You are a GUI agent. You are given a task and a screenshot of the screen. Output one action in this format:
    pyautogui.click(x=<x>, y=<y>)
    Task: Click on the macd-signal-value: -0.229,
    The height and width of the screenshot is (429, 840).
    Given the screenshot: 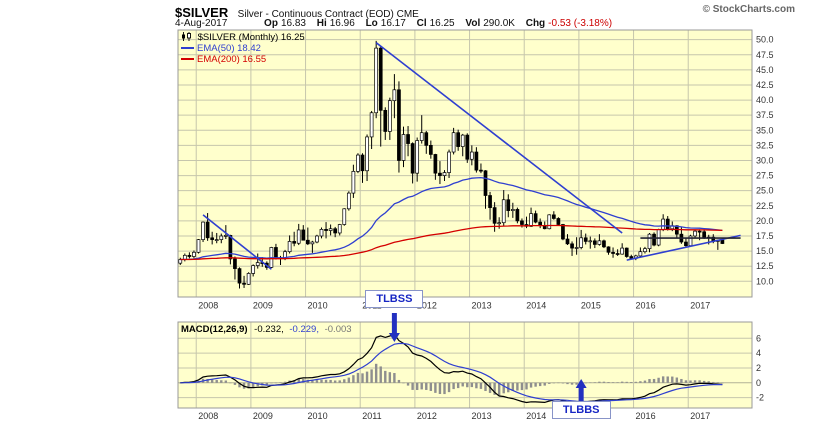 What is the action you would take?
    pyautogui.click(x=304, y=329)
    